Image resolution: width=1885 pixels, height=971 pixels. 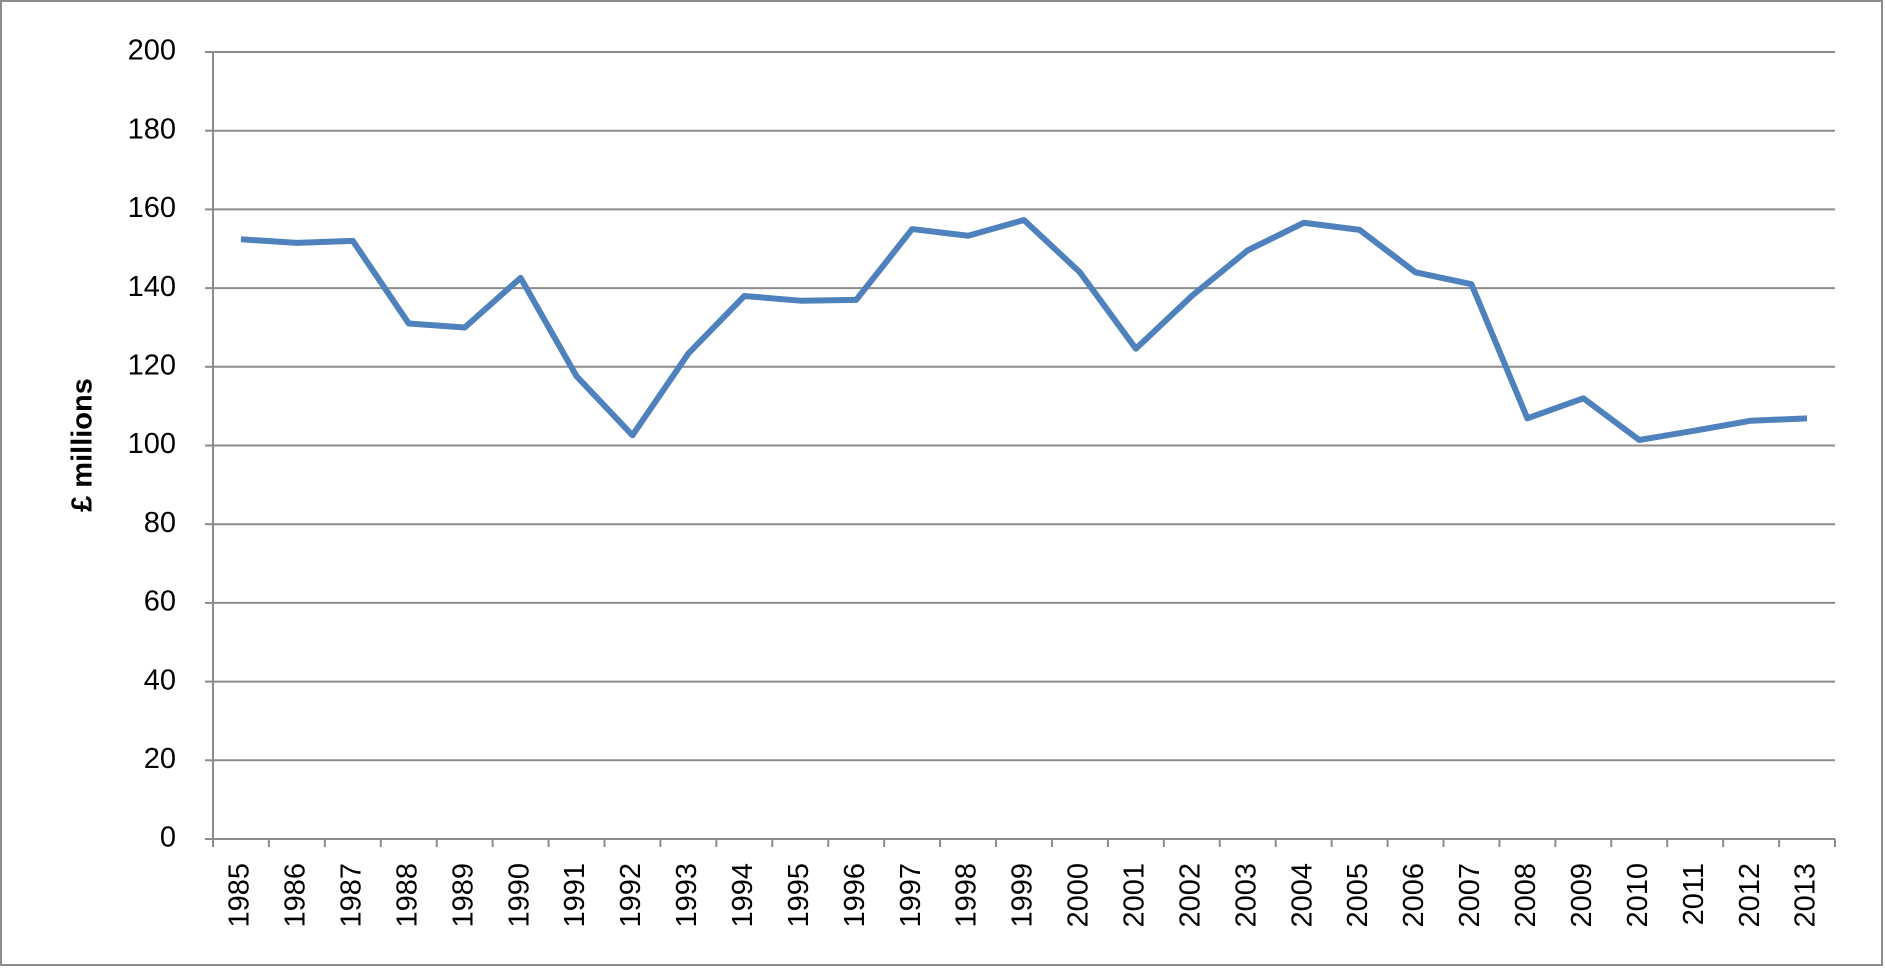 I want to click on y-tick-label: 160, so click(x=152, y=208).